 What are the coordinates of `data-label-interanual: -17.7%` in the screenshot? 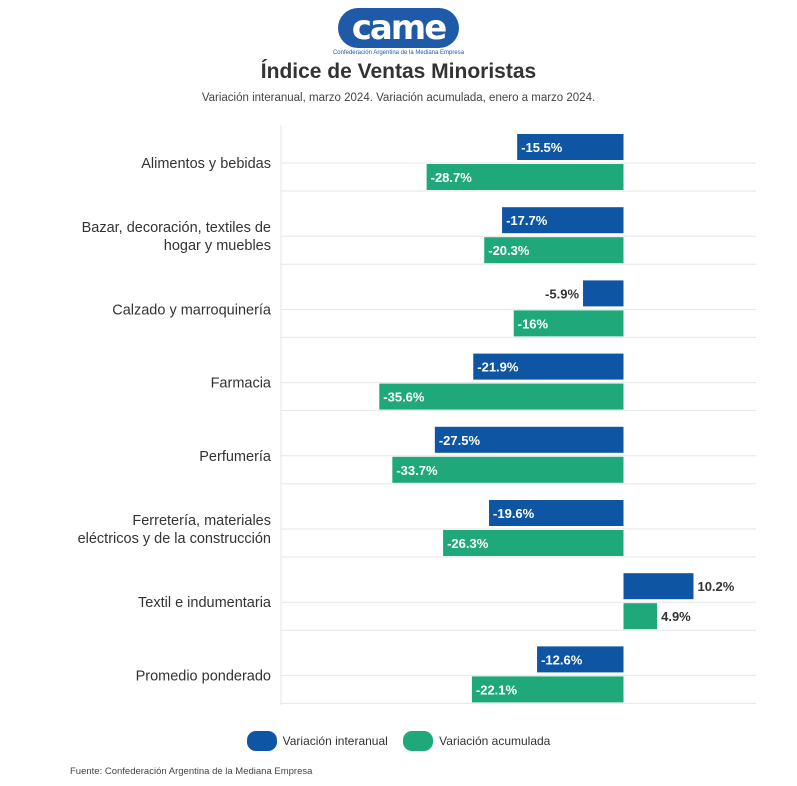 It's located at (527, 220).